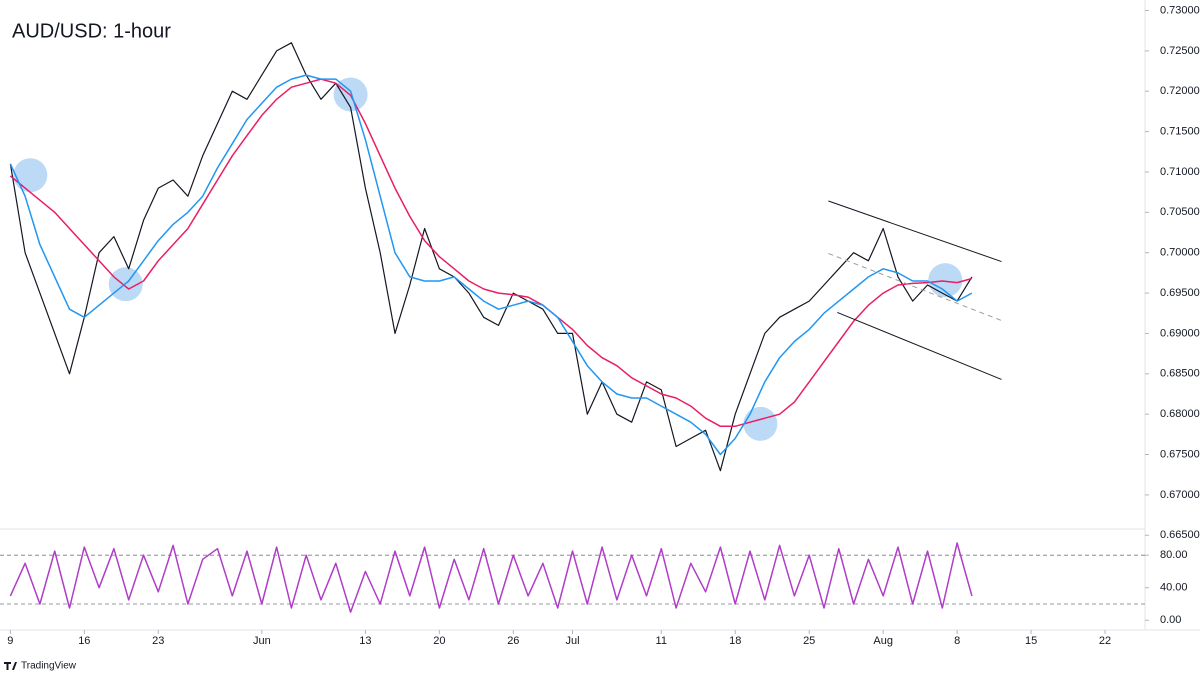  I want to click on x-tick-label: 11, so click(661, 641).